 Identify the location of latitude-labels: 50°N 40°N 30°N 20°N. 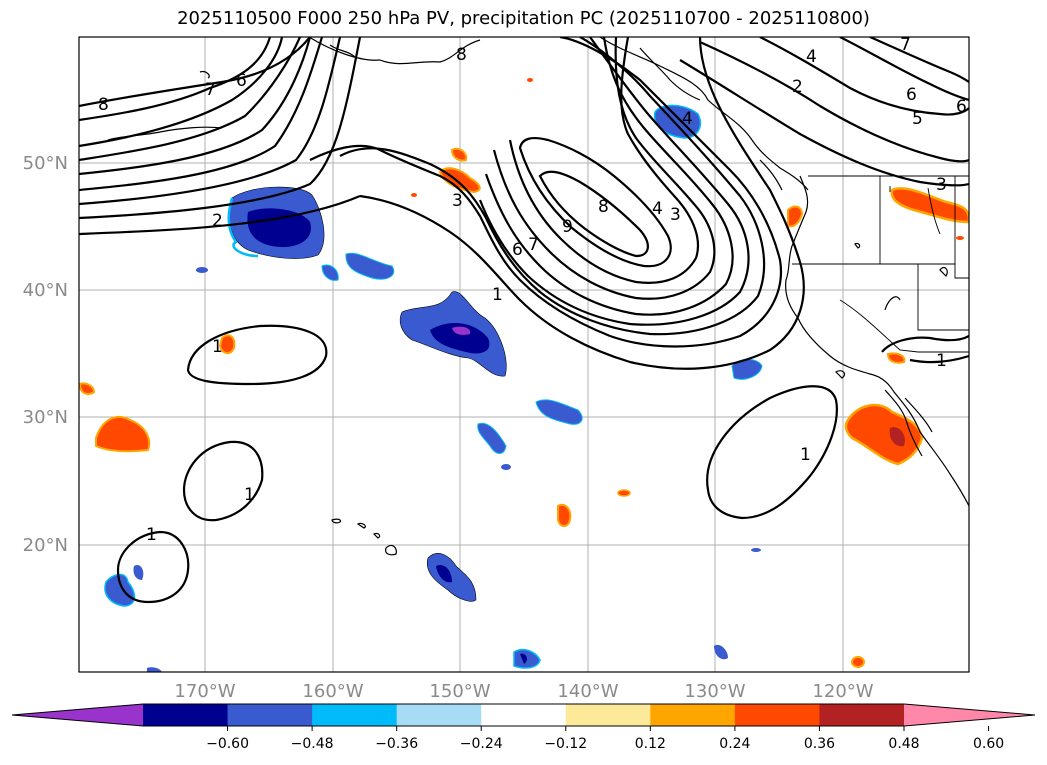
(45, 354).